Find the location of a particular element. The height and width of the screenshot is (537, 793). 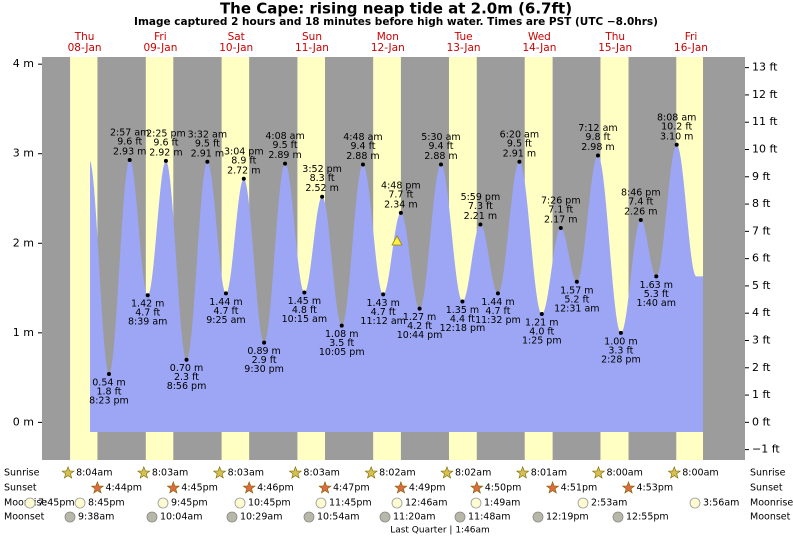

y2-tick-label: 10 ft is located at coordinates (765, 148).